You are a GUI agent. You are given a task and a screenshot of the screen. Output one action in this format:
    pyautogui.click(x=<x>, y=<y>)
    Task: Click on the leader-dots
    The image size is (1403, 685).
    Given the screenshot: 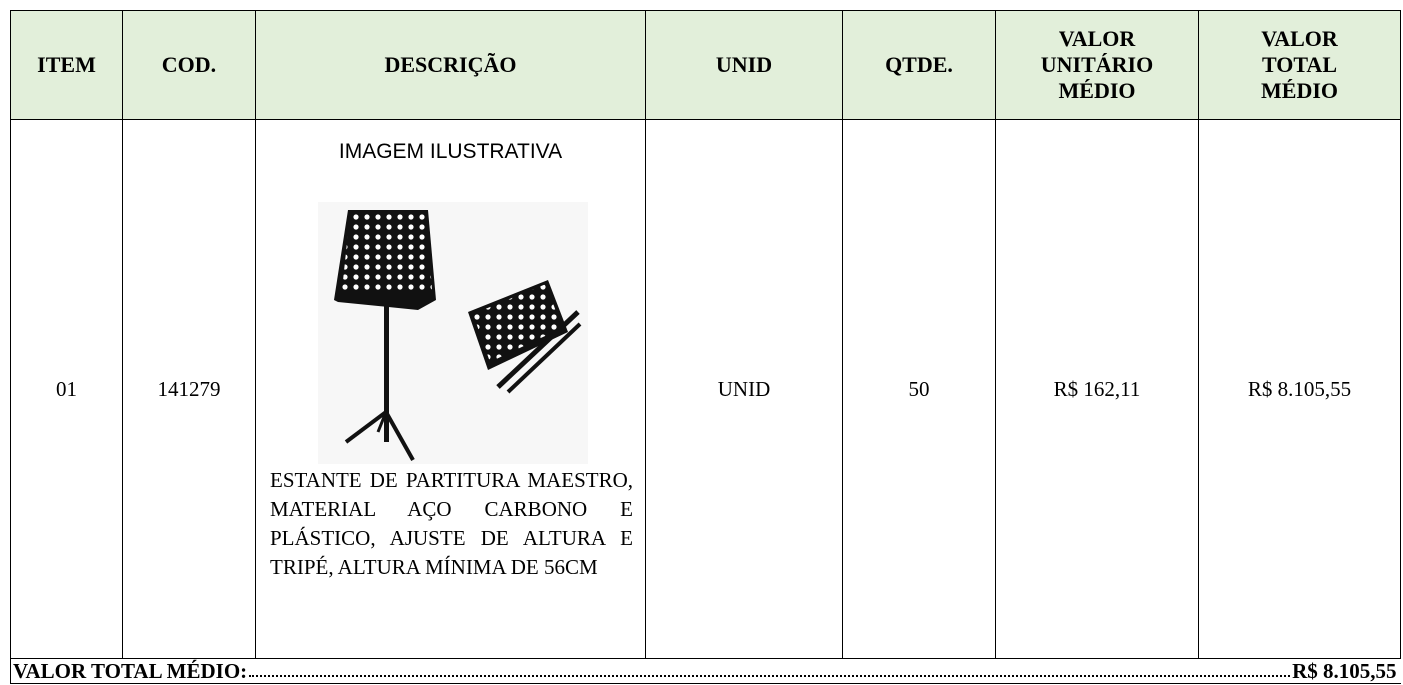 What is the action you would take?
    pyautogui.click(x=770, y=676)
    